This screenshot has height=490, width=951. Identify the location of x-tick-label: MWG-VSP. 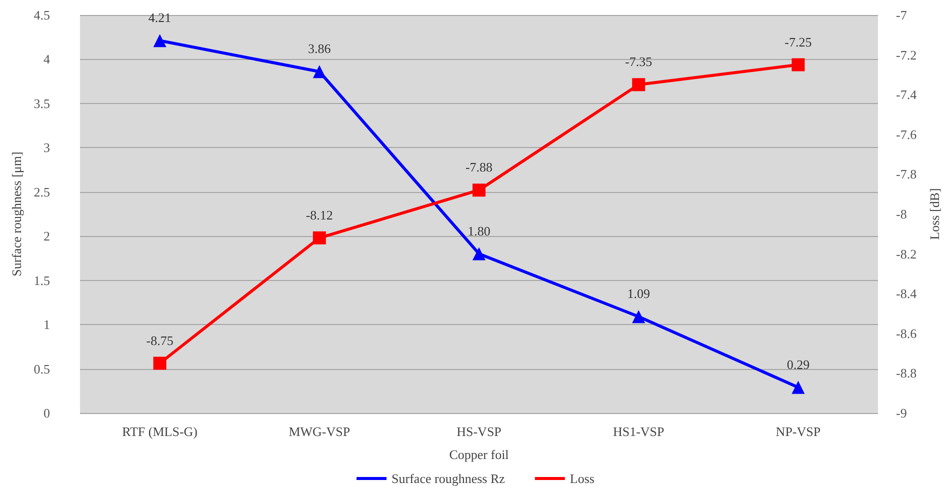
(319, 431).